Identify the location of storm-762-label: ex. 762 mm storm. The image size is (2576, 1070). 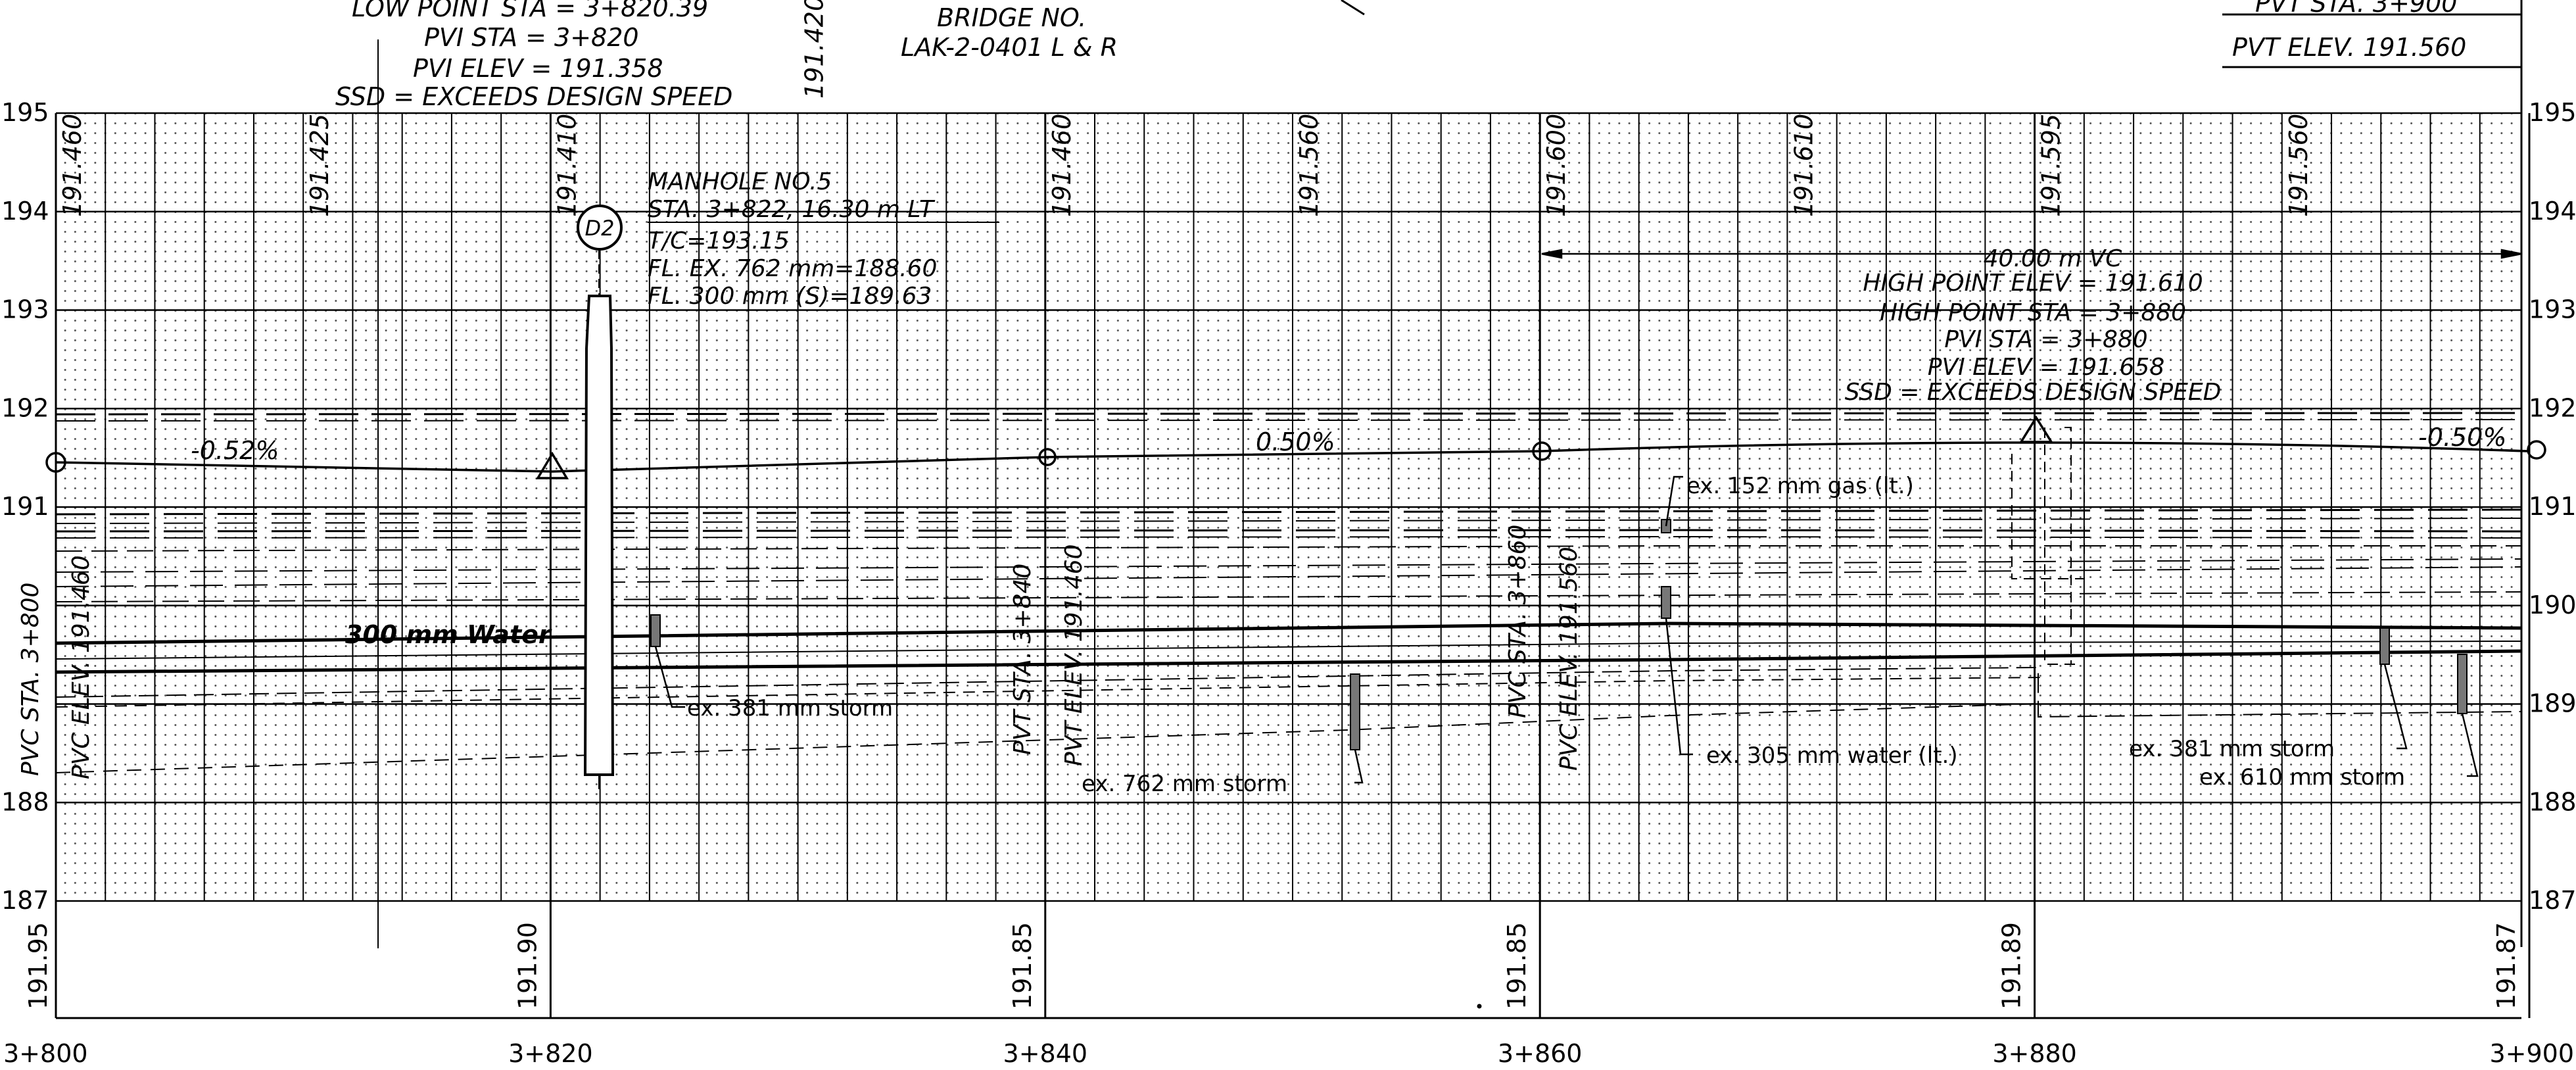
(1185, 784).